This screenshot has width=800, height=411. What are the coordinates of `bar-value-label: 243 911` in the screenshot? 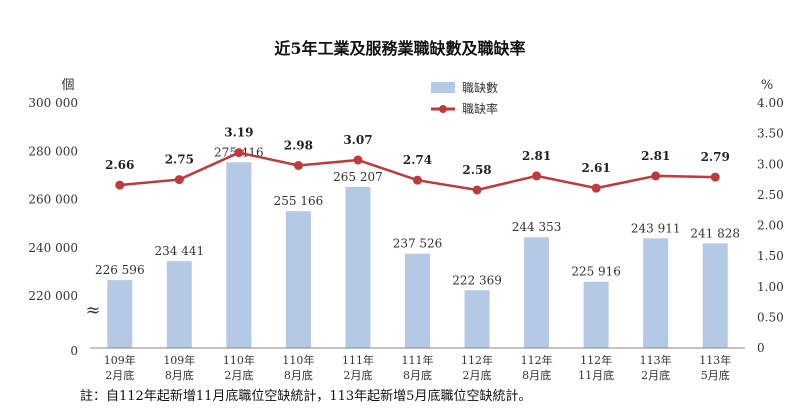 It's located at (656, 228).